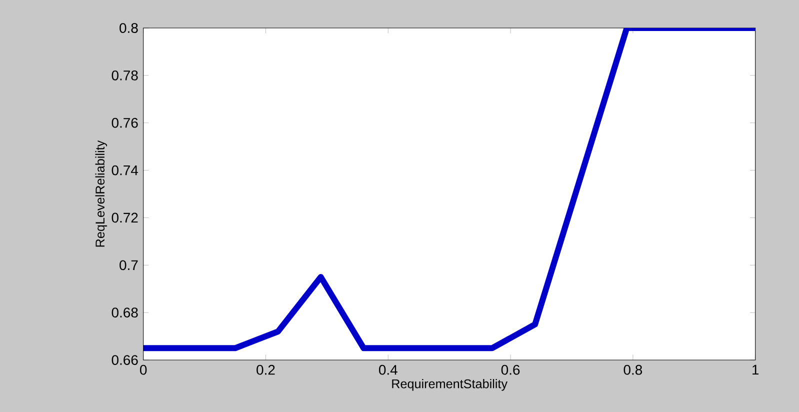 The image size is (799, 412). What do you see at coordinates (143, 369) in the screenshot?
I see `x-tick-label: 0` at bounding box center [143, 369].